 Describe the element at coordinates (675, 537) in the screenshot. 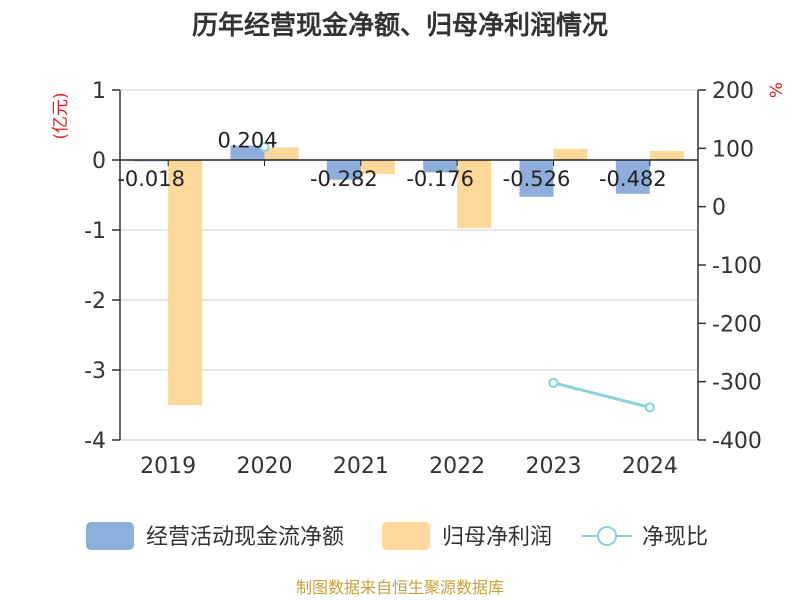

I see `legend-label-ratio: 净现比` at that location.